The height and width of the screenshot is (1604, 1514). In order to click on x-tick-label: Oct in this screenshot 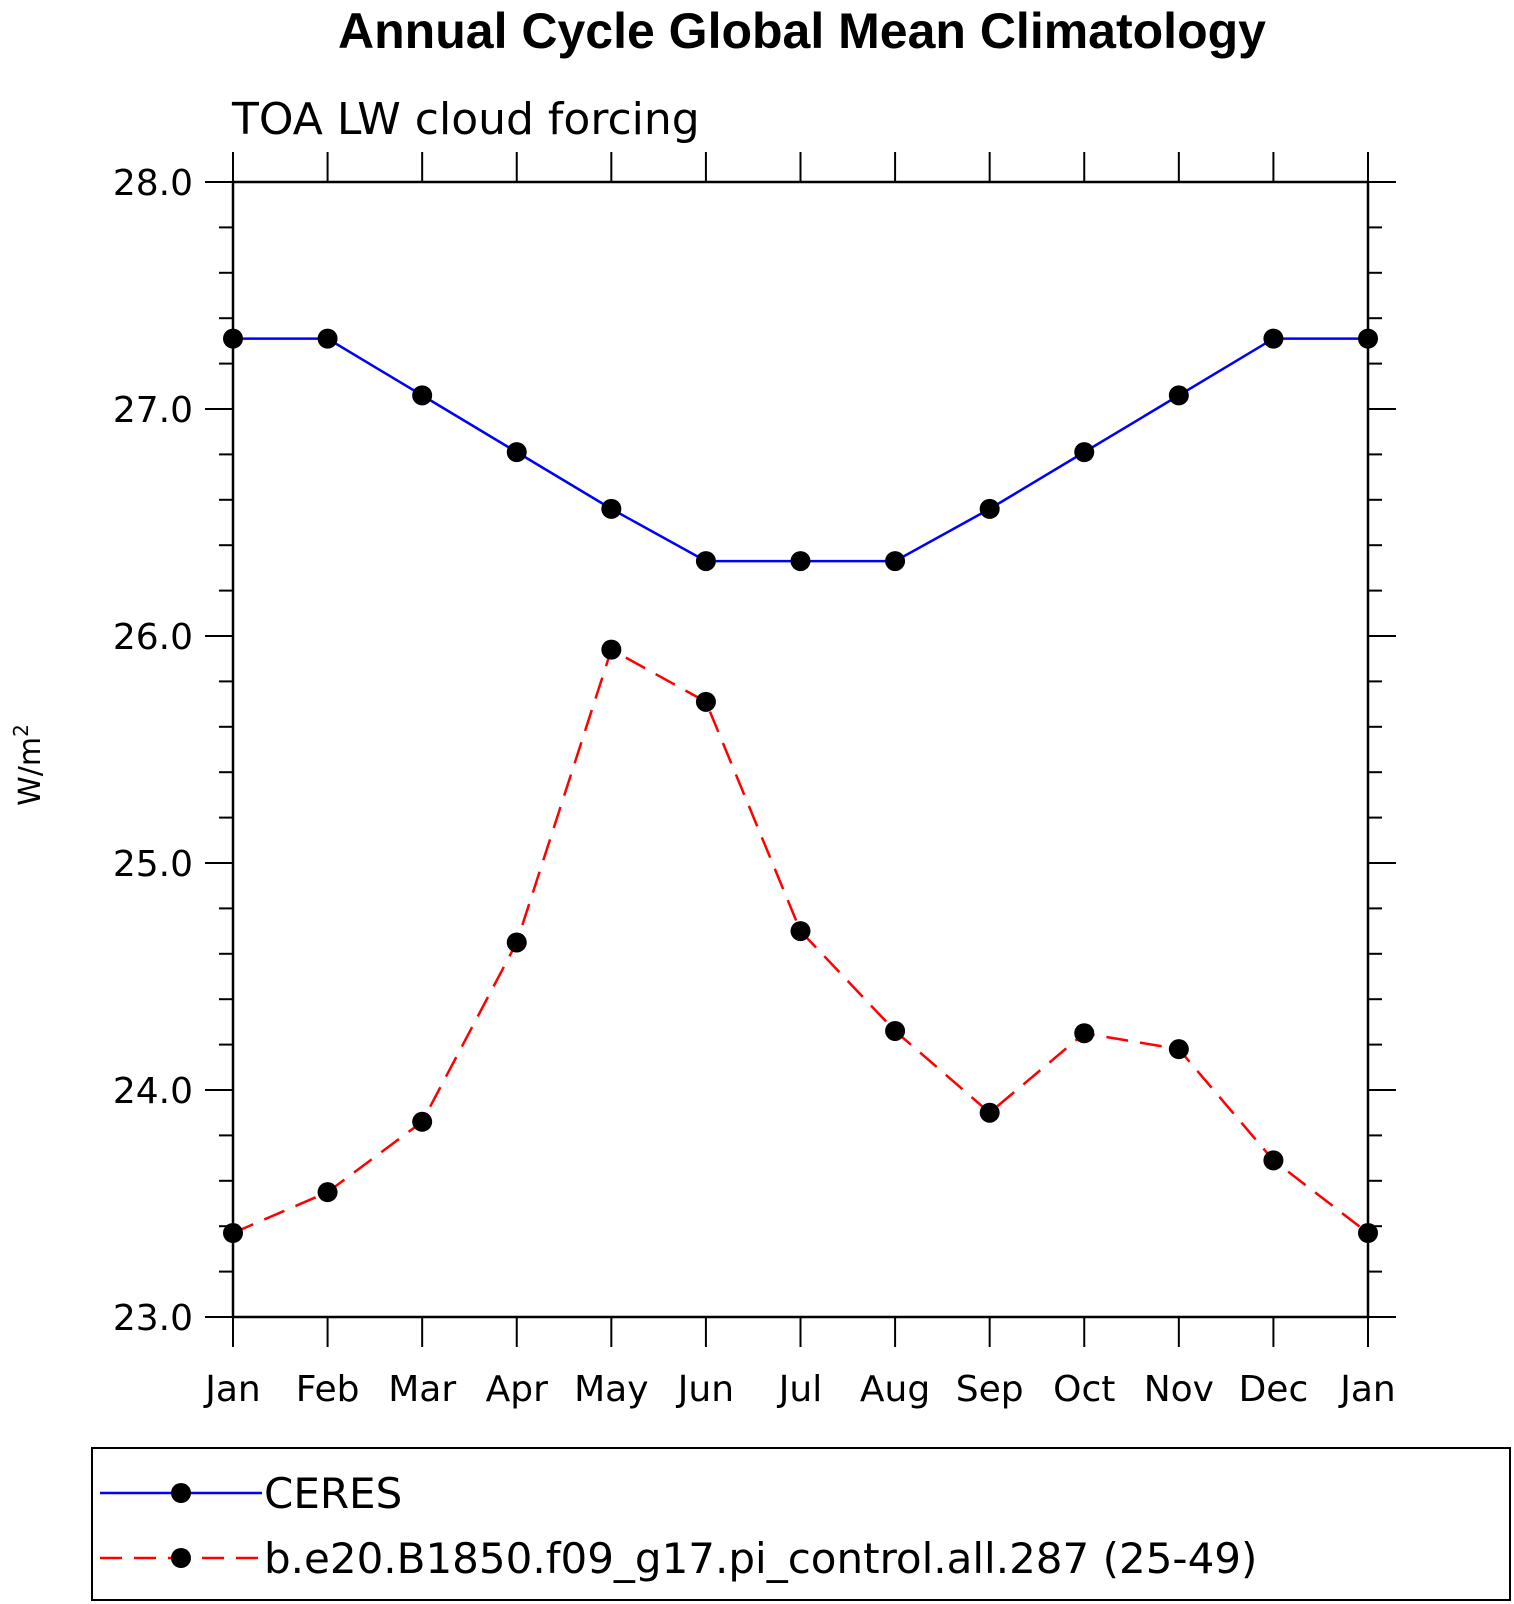, I will do `click(1084, 1389)`.